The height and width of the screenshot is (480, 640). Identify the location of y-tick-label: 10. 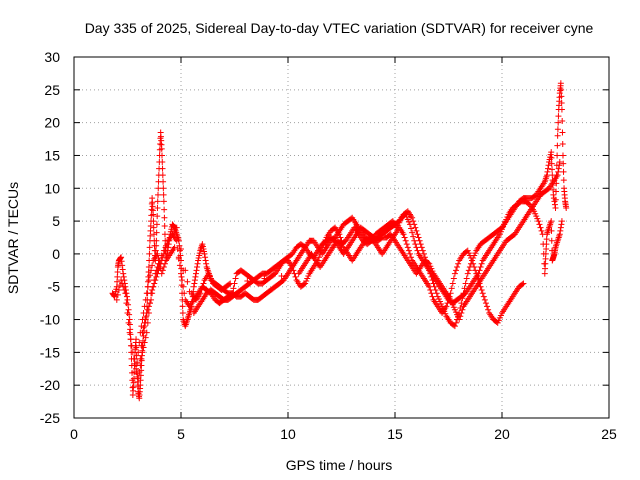
(52, 188).